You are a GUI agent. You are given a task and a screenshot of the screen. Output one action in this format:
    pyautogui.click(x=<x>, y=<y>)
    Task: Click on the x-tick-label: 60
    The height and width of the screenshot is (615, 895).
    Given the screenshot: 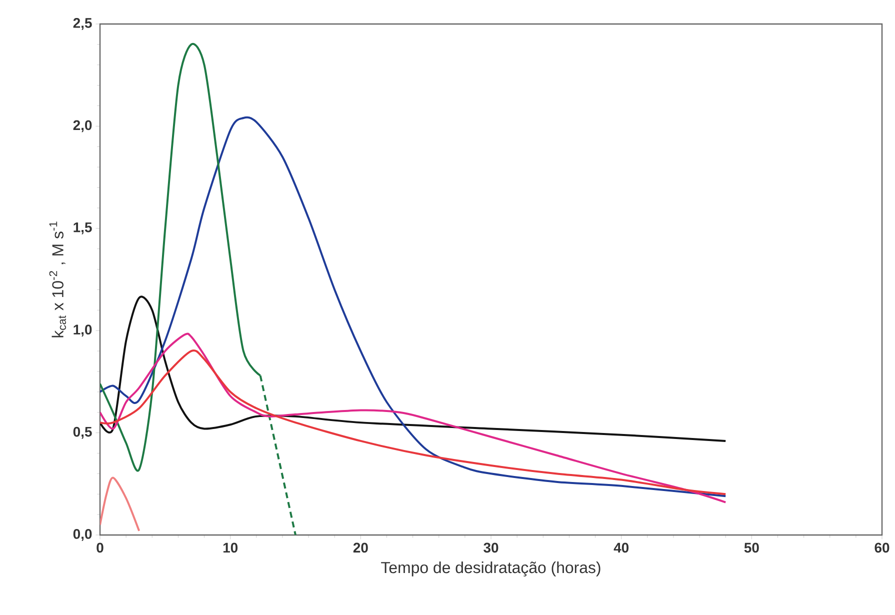 What is the action you would take?
    pyautogui.click(x=882, y=547)
    